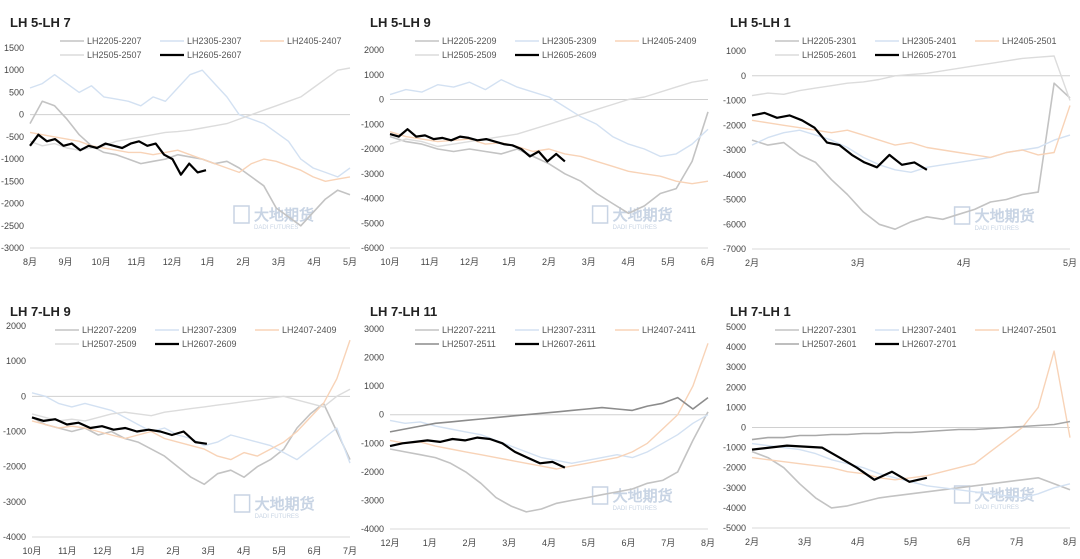 The height and width of the screenshot is (559, 1080). I want to click on legend-label: LH2407-2411, so click(669, 330).